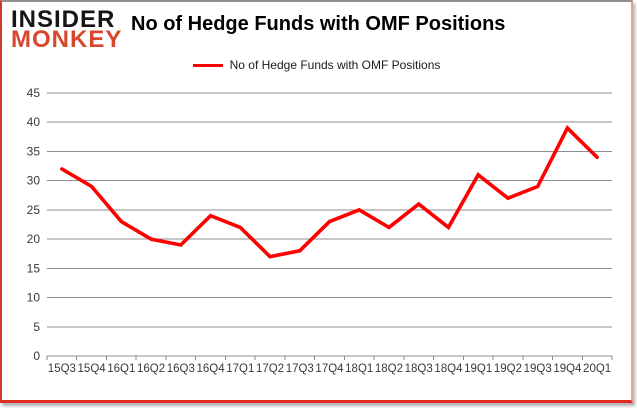  Describe the element at coordinates (329, 369) in the screenshot. I see `x-axis-label: 17Q4` at that location.